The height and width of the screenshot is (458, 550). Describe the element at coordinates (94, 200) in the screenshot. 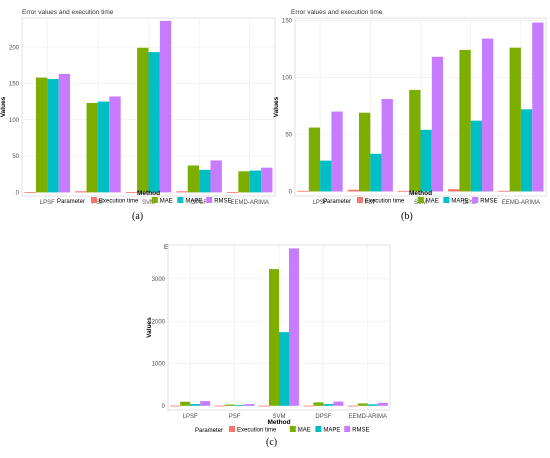

I see `legend-swatch-execution-time` at that location.